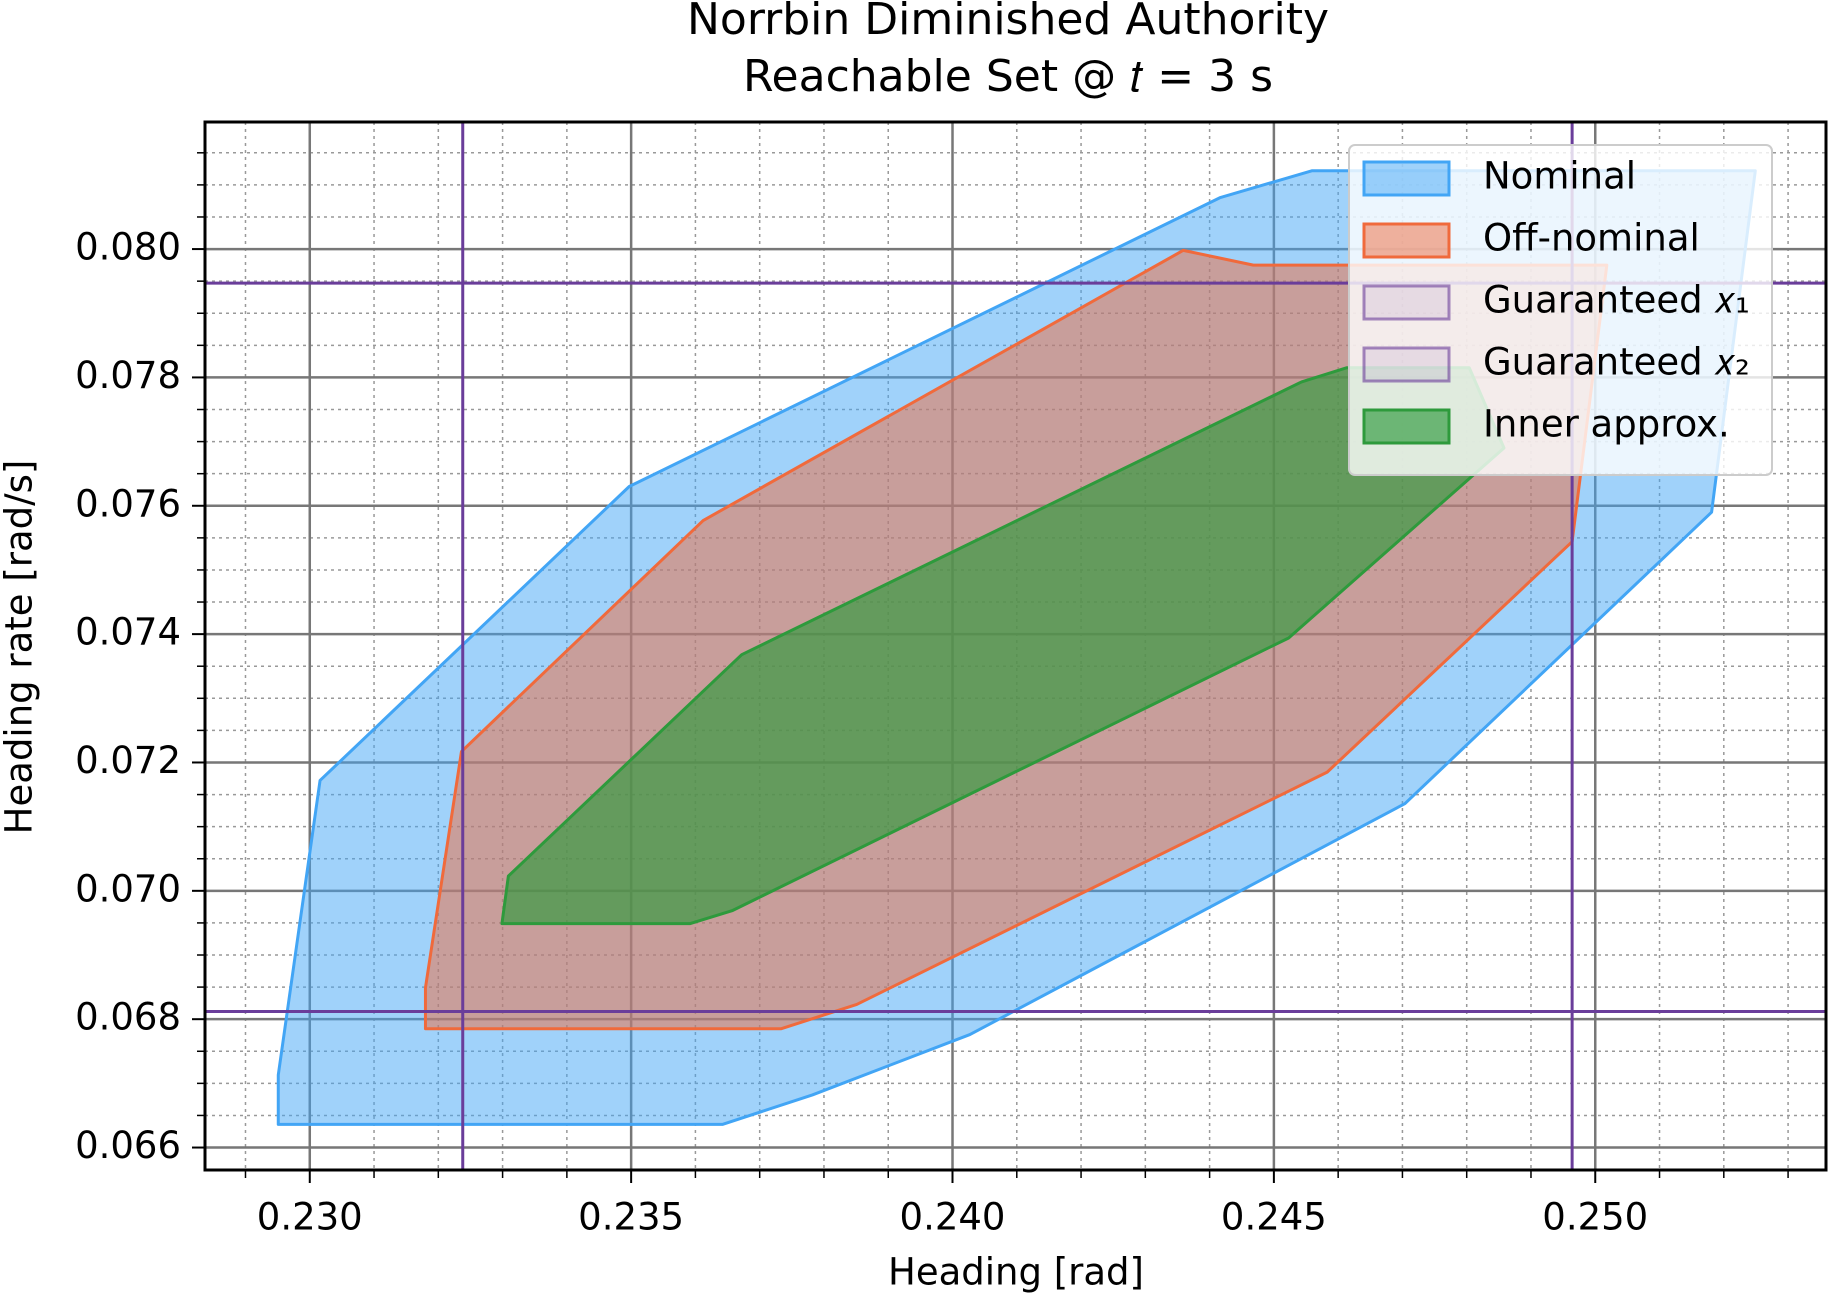 This screenshot has height=1299, width=1828. I want to click on x-axis-label: Heading [rad], so click(1016, 1272).